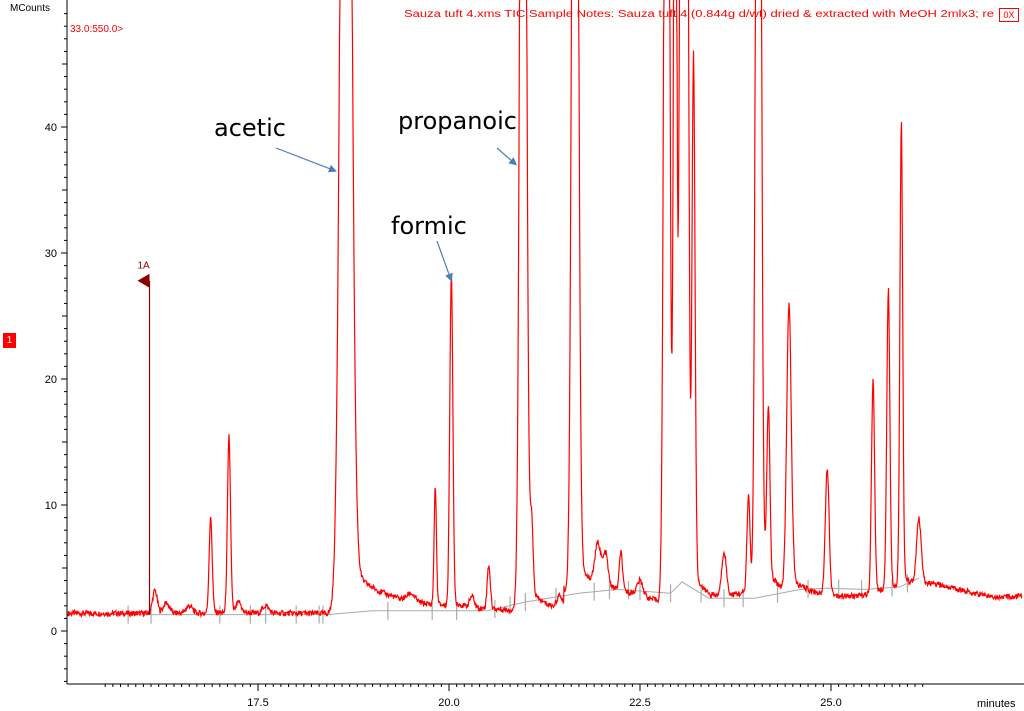 This screenshot has width=1024, height=711. Describe the element at coordinates (51, 380) in the screenshot. I see `y-tick-label: 20` at that location.